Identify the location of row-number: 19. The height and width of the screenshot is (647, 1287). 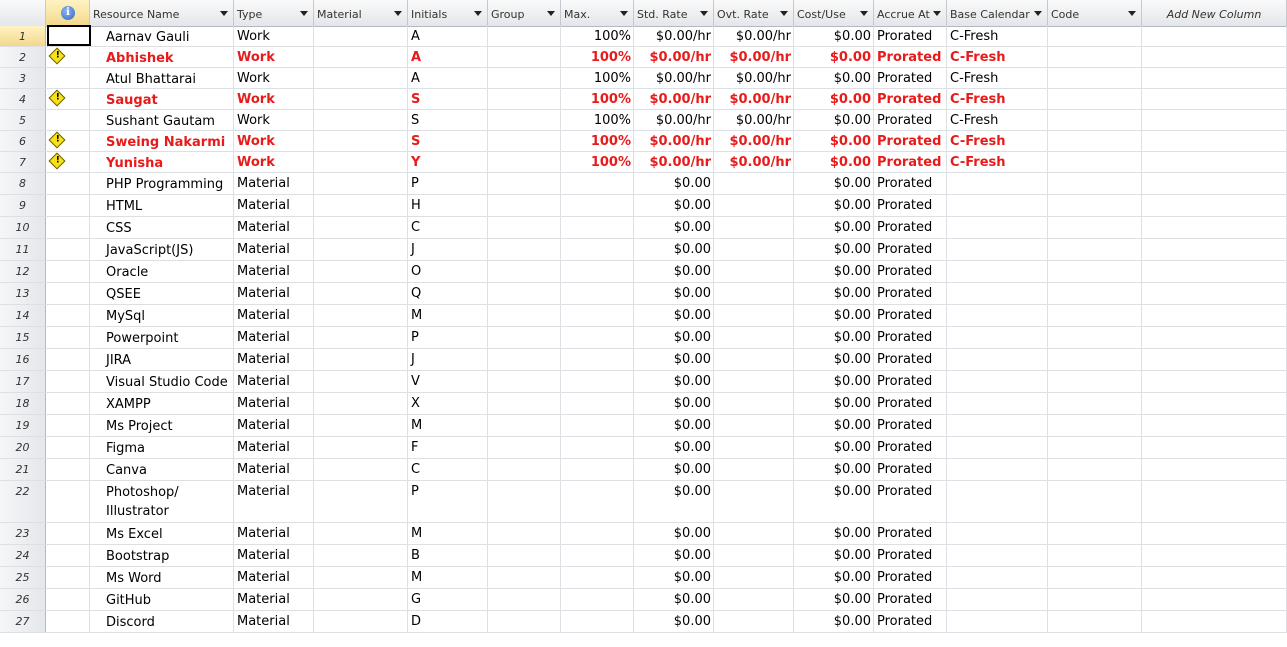
(23, 425).